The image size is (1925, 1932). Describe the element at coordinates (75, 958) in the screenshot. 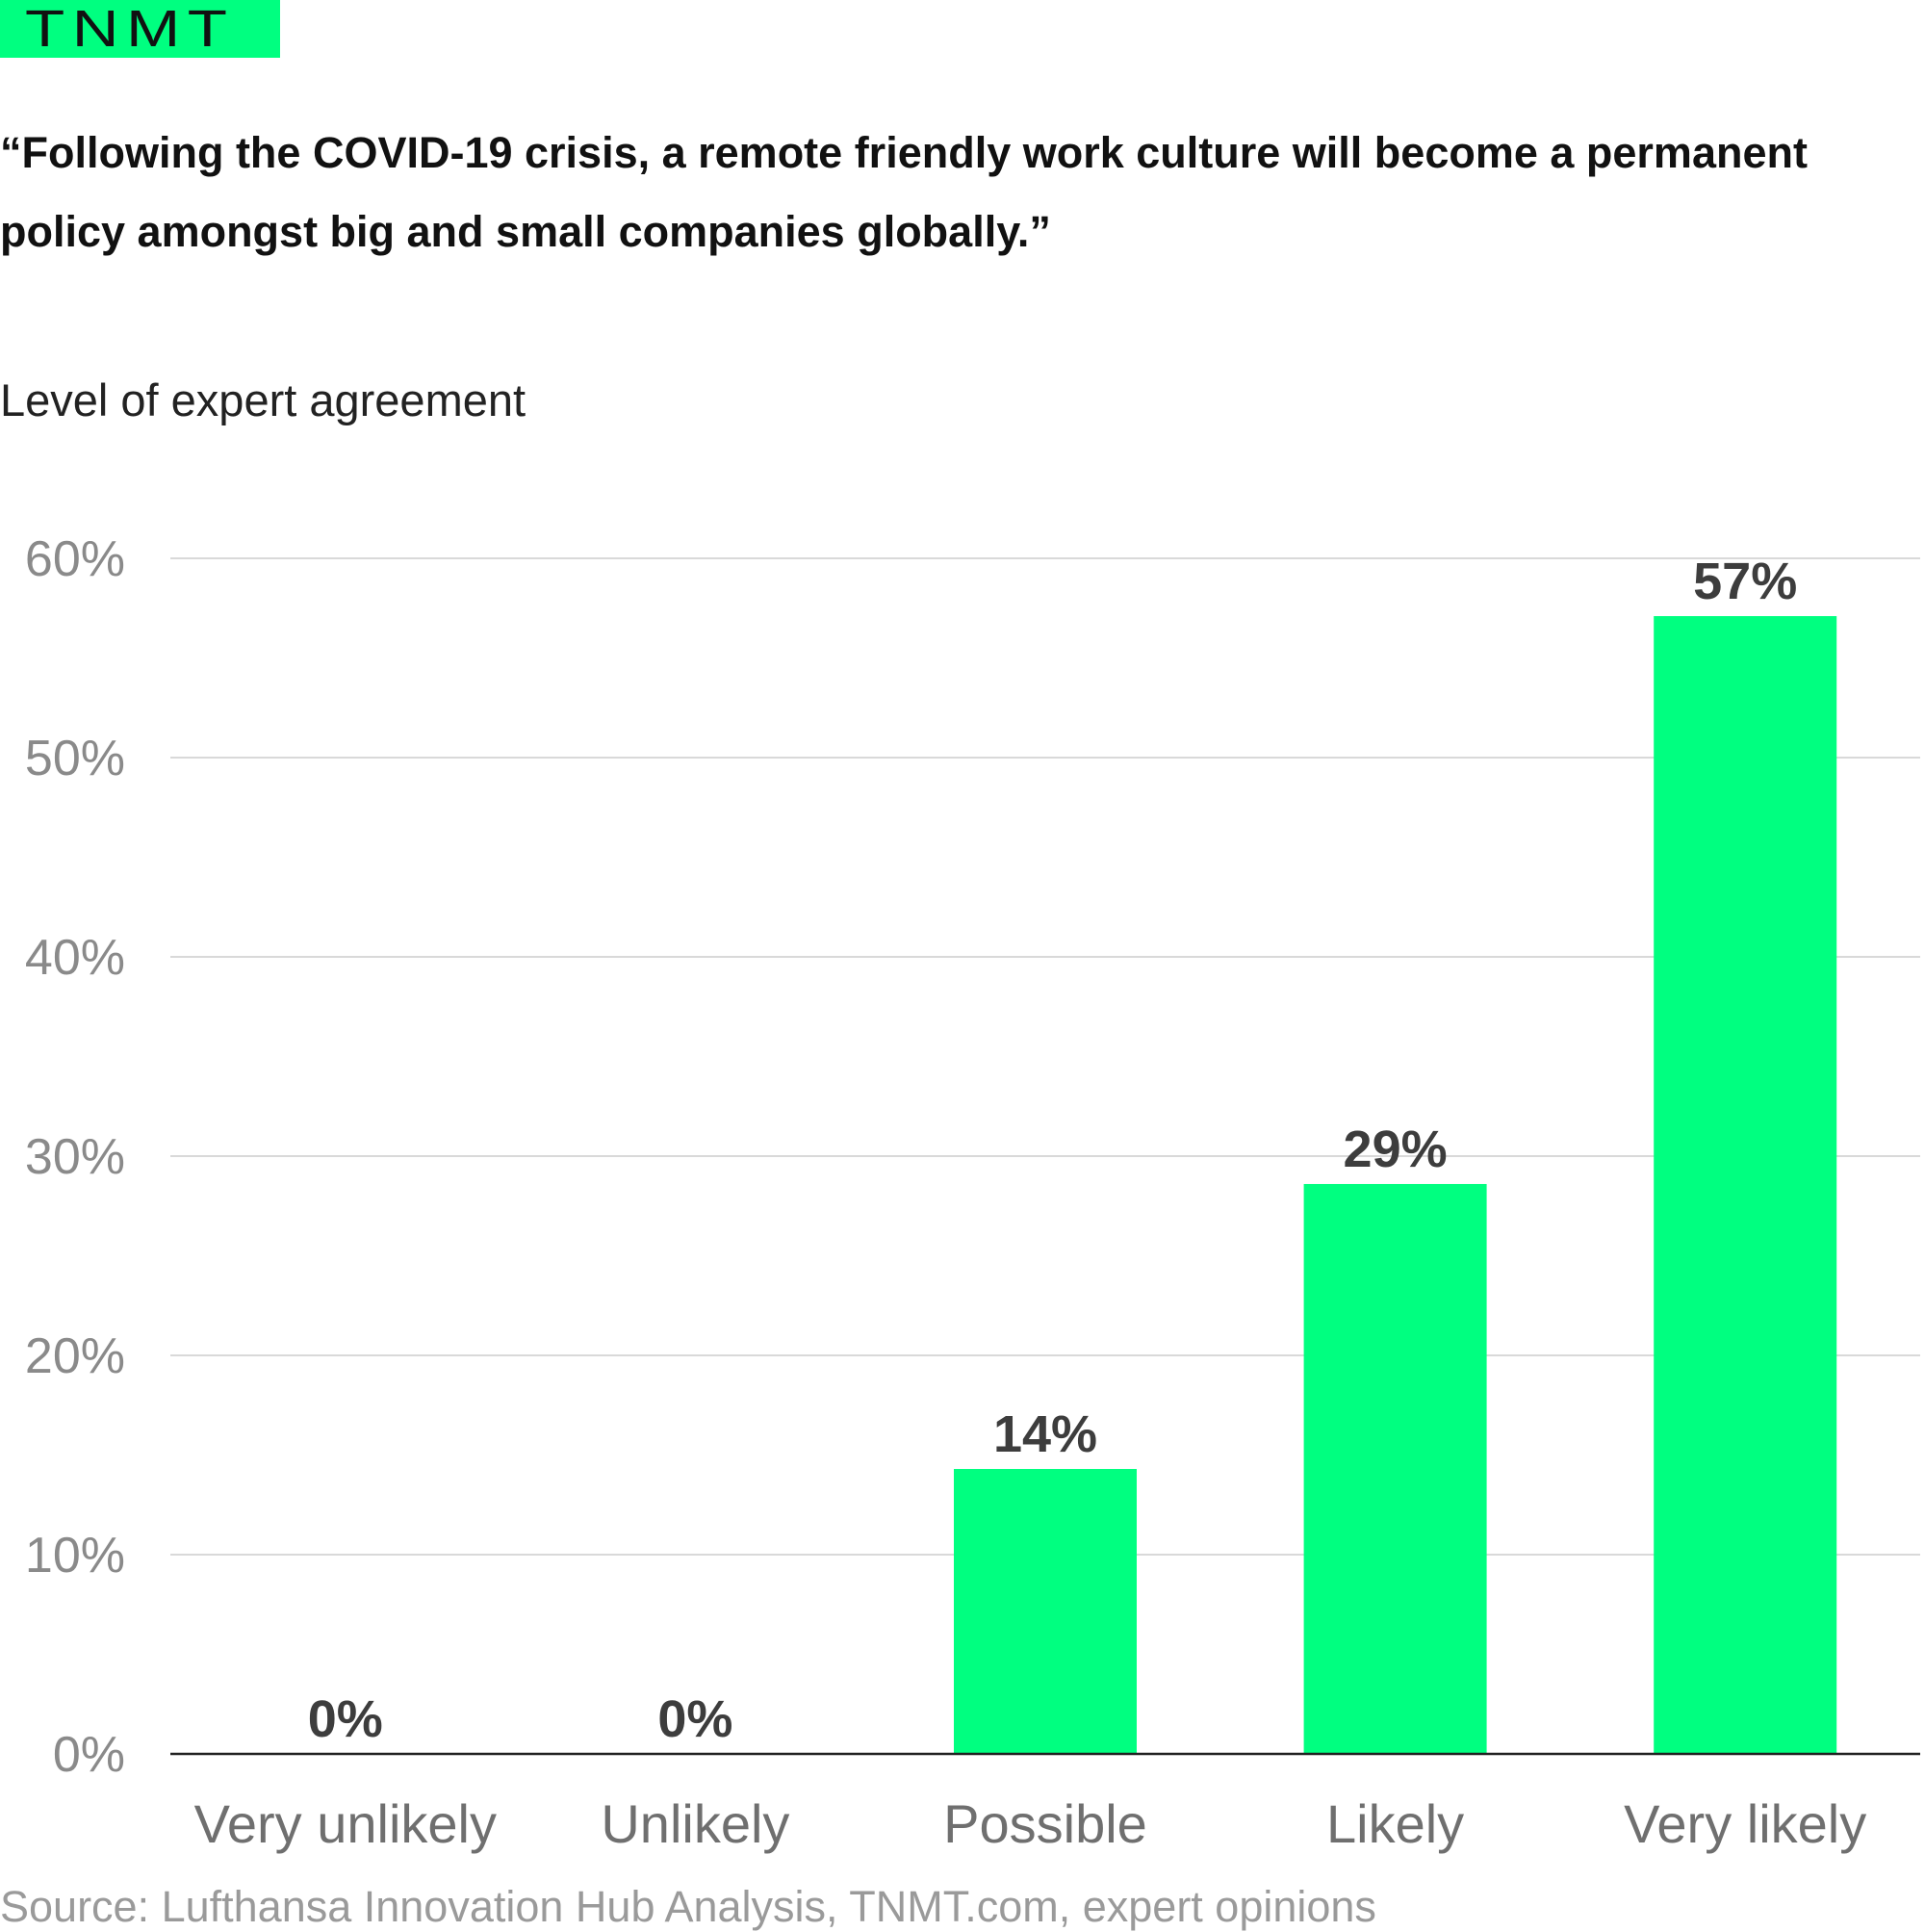

I see `y-tick-label: 40%` at that location.